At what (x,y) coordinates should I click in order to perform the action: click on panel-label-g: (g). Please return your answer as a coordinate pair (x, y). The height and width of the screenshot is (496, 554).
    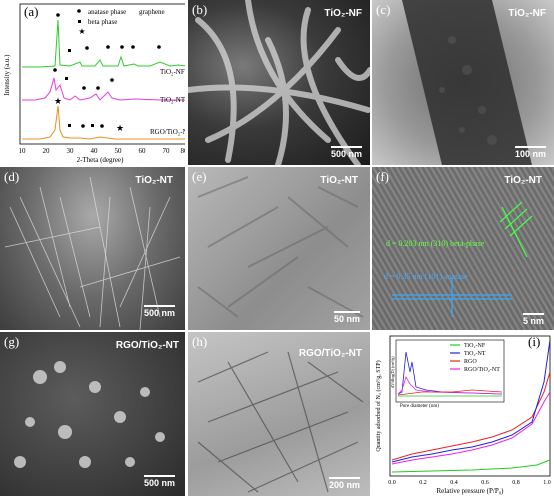
    Looking at the image, I should click on (12, 341).